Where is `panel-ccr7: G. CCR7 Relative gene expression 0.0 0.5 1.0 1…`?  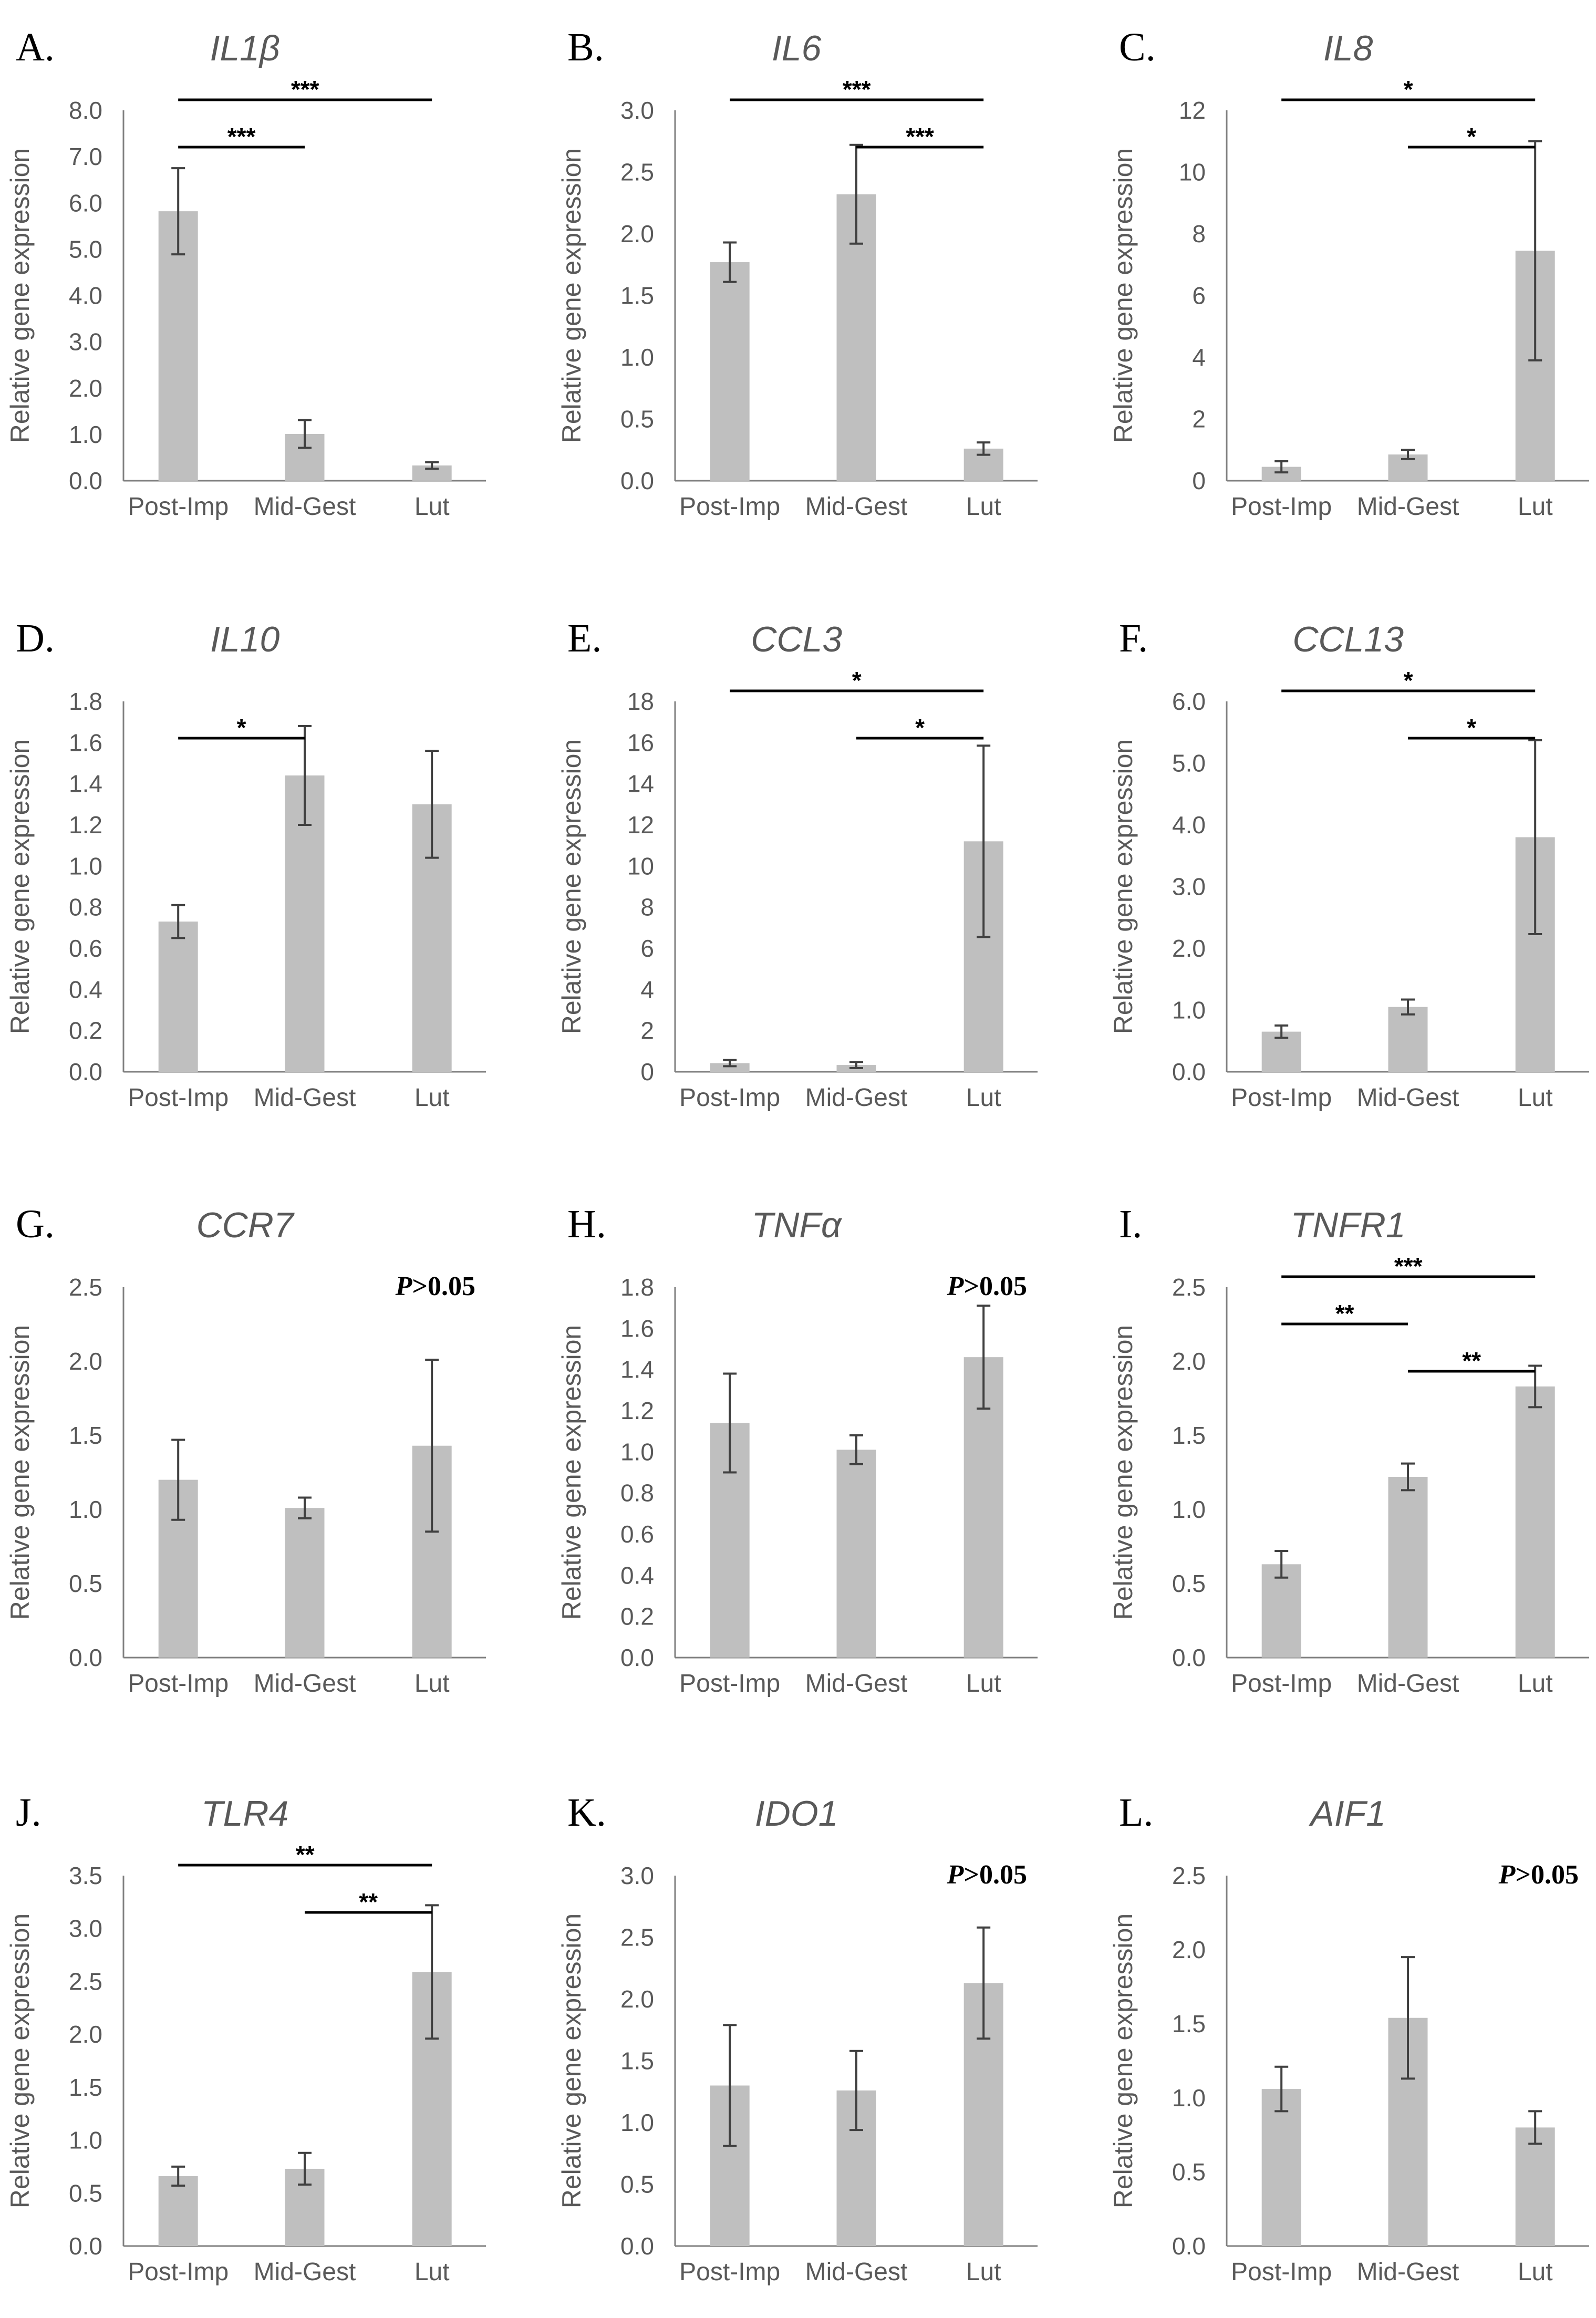 panel-ccr7: G. CCR7 Relative gene expression 0.0 0.5 1.0 1… is located at coordinates (245, 1450).